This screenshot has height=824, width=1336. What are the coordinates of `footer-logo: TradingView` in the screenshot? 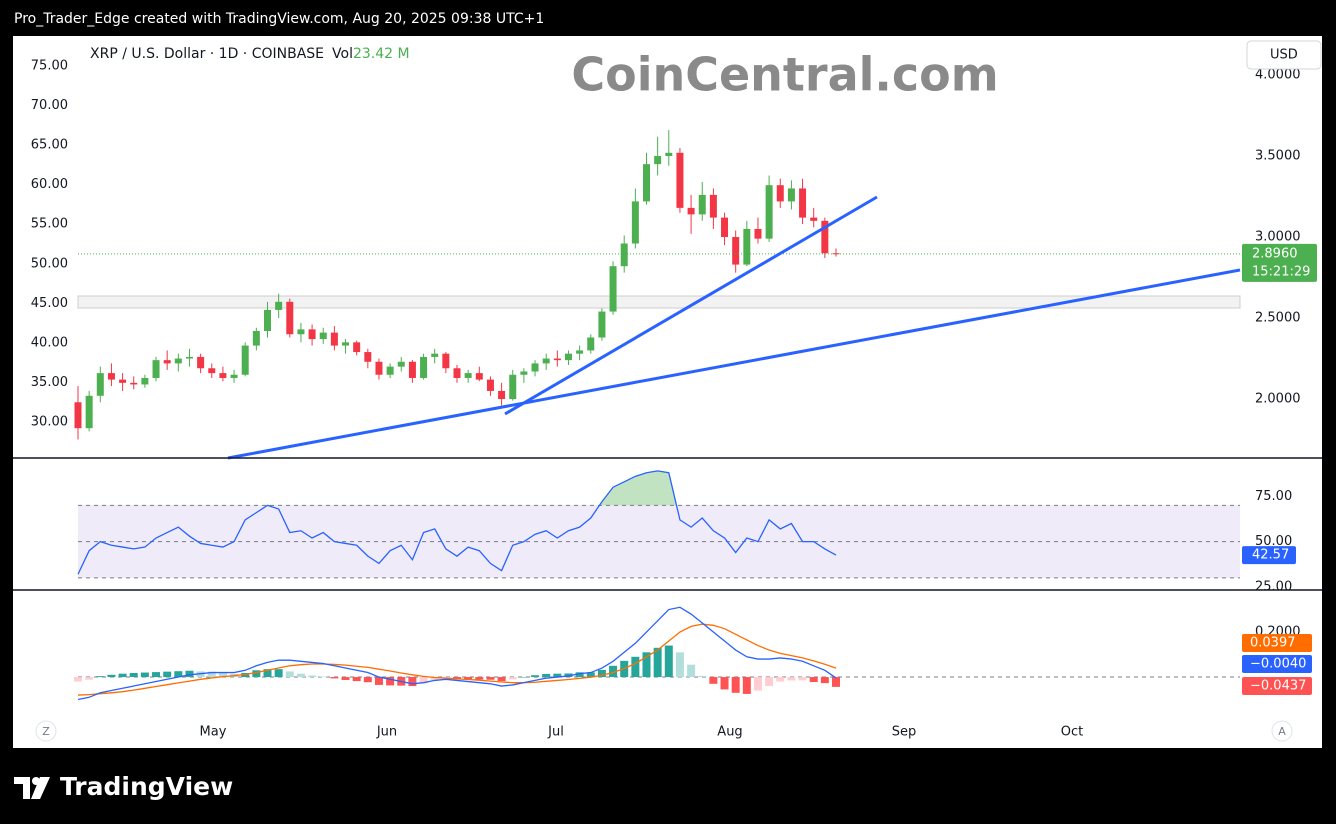 It's located at (123, 786).